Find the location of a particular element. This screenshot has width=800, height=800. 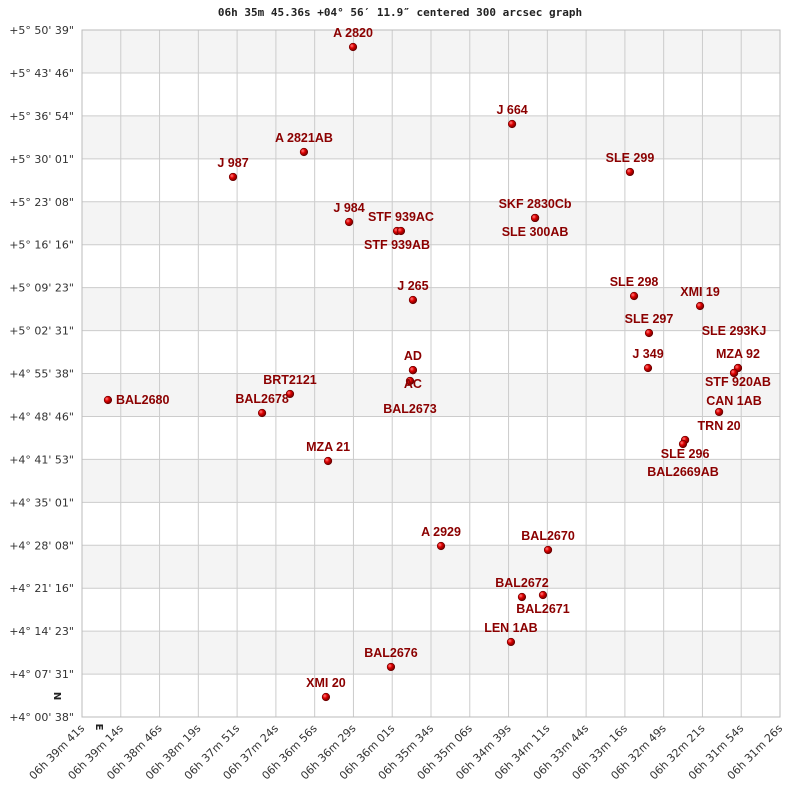

y-tick-label: +5° 36' 54" is located at coordinates (41, 116).